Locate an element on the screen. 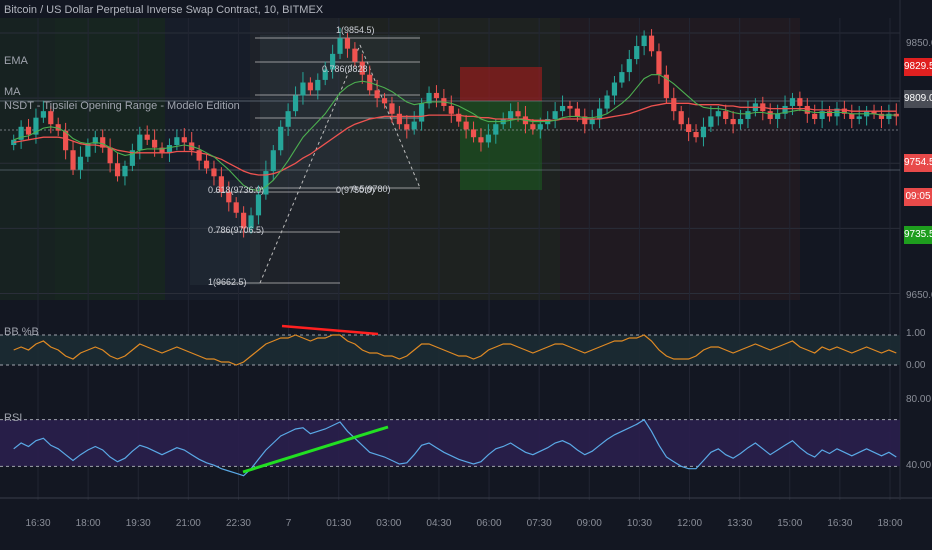  ma-line is located at coordinates (455, 139).